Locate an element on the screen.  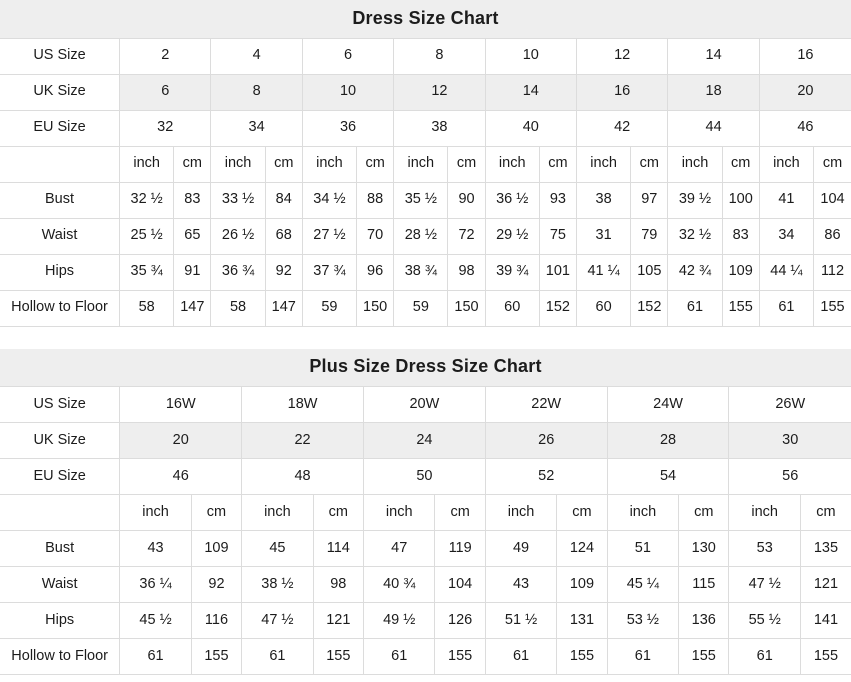
unit-header-cm-7: cm is located at coordinates (832, 164).